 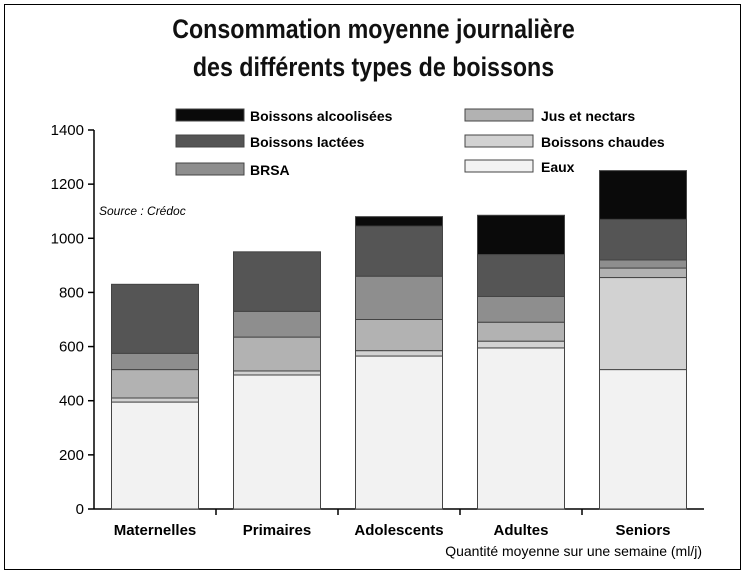 I want to click on bar-adolescents-boissons-chaudes, so click(x=399, y=353).